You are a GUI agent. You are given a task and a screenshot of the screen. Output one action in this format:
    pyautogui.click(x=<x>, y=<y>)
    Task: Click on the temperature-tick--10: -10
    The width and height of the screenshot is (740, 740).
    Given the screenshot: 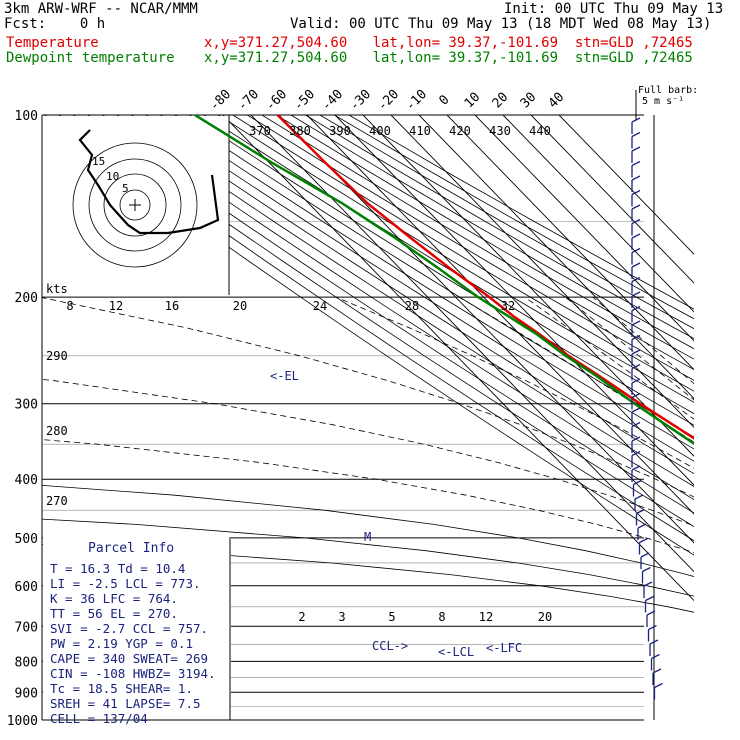 What is the action you would take?
    pyautogui.click(x=416, y=100)
    